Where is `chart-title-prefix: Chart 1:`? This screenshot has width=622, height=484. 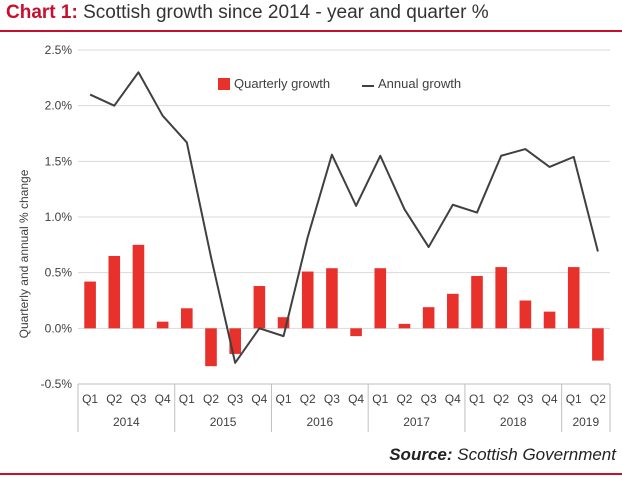 chart-title-prefix: Chart 1: is located at coordinates (42, 12).